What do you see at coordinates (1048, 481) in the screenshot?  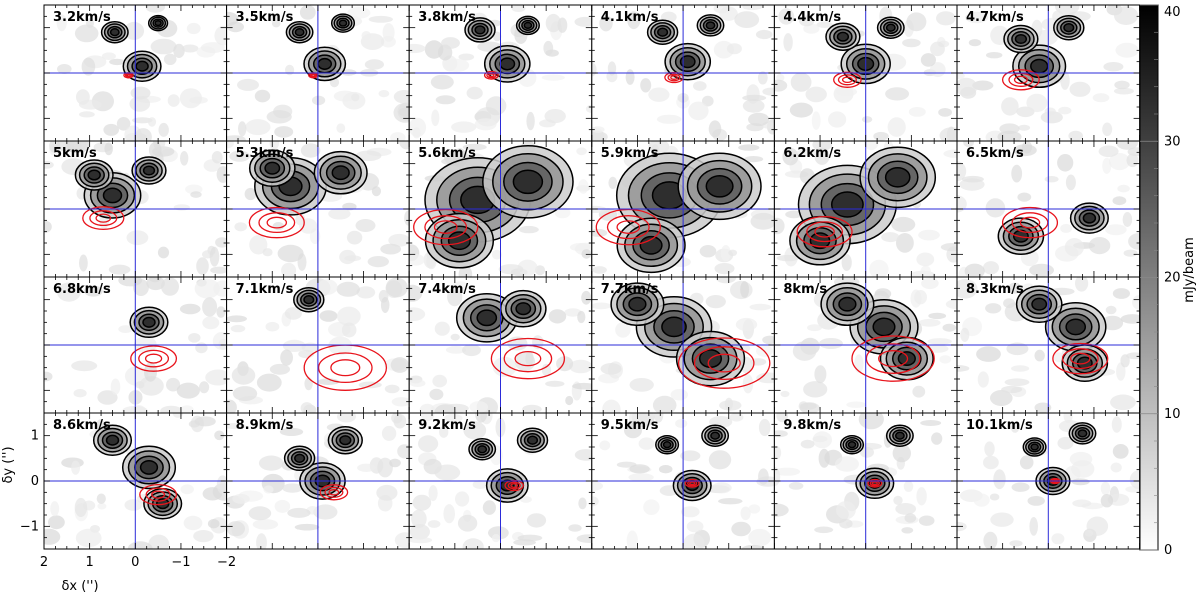 I see `channel-panel: 10.1km/s` at bounding box center [1048, 481].